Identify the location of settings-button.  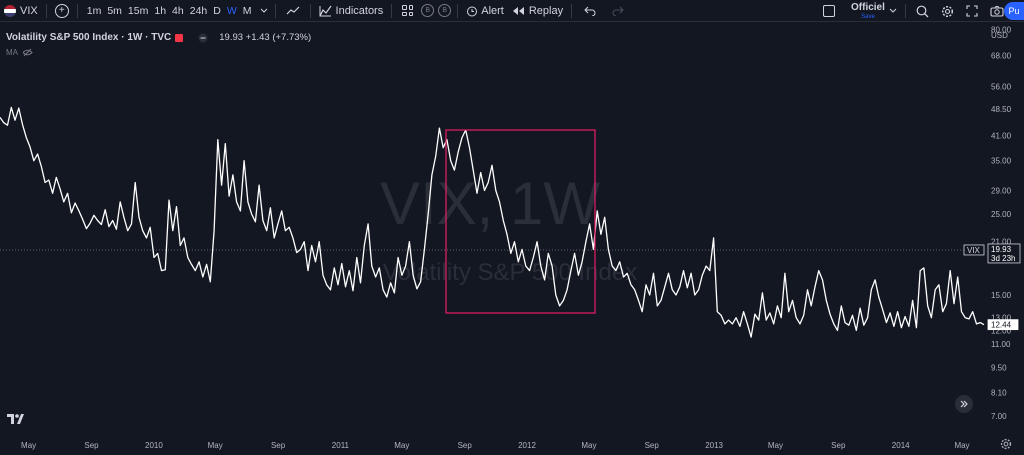
(947, 11).